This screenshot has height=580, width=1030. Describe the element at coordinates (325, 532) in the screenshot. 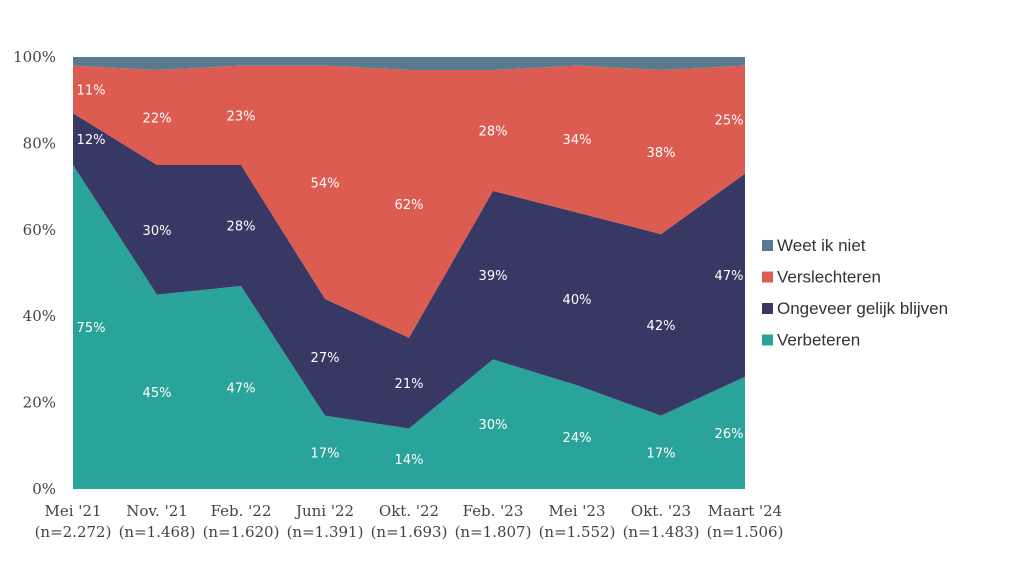

I see `x-tick-sample-size: (n=1.391)` at that location.